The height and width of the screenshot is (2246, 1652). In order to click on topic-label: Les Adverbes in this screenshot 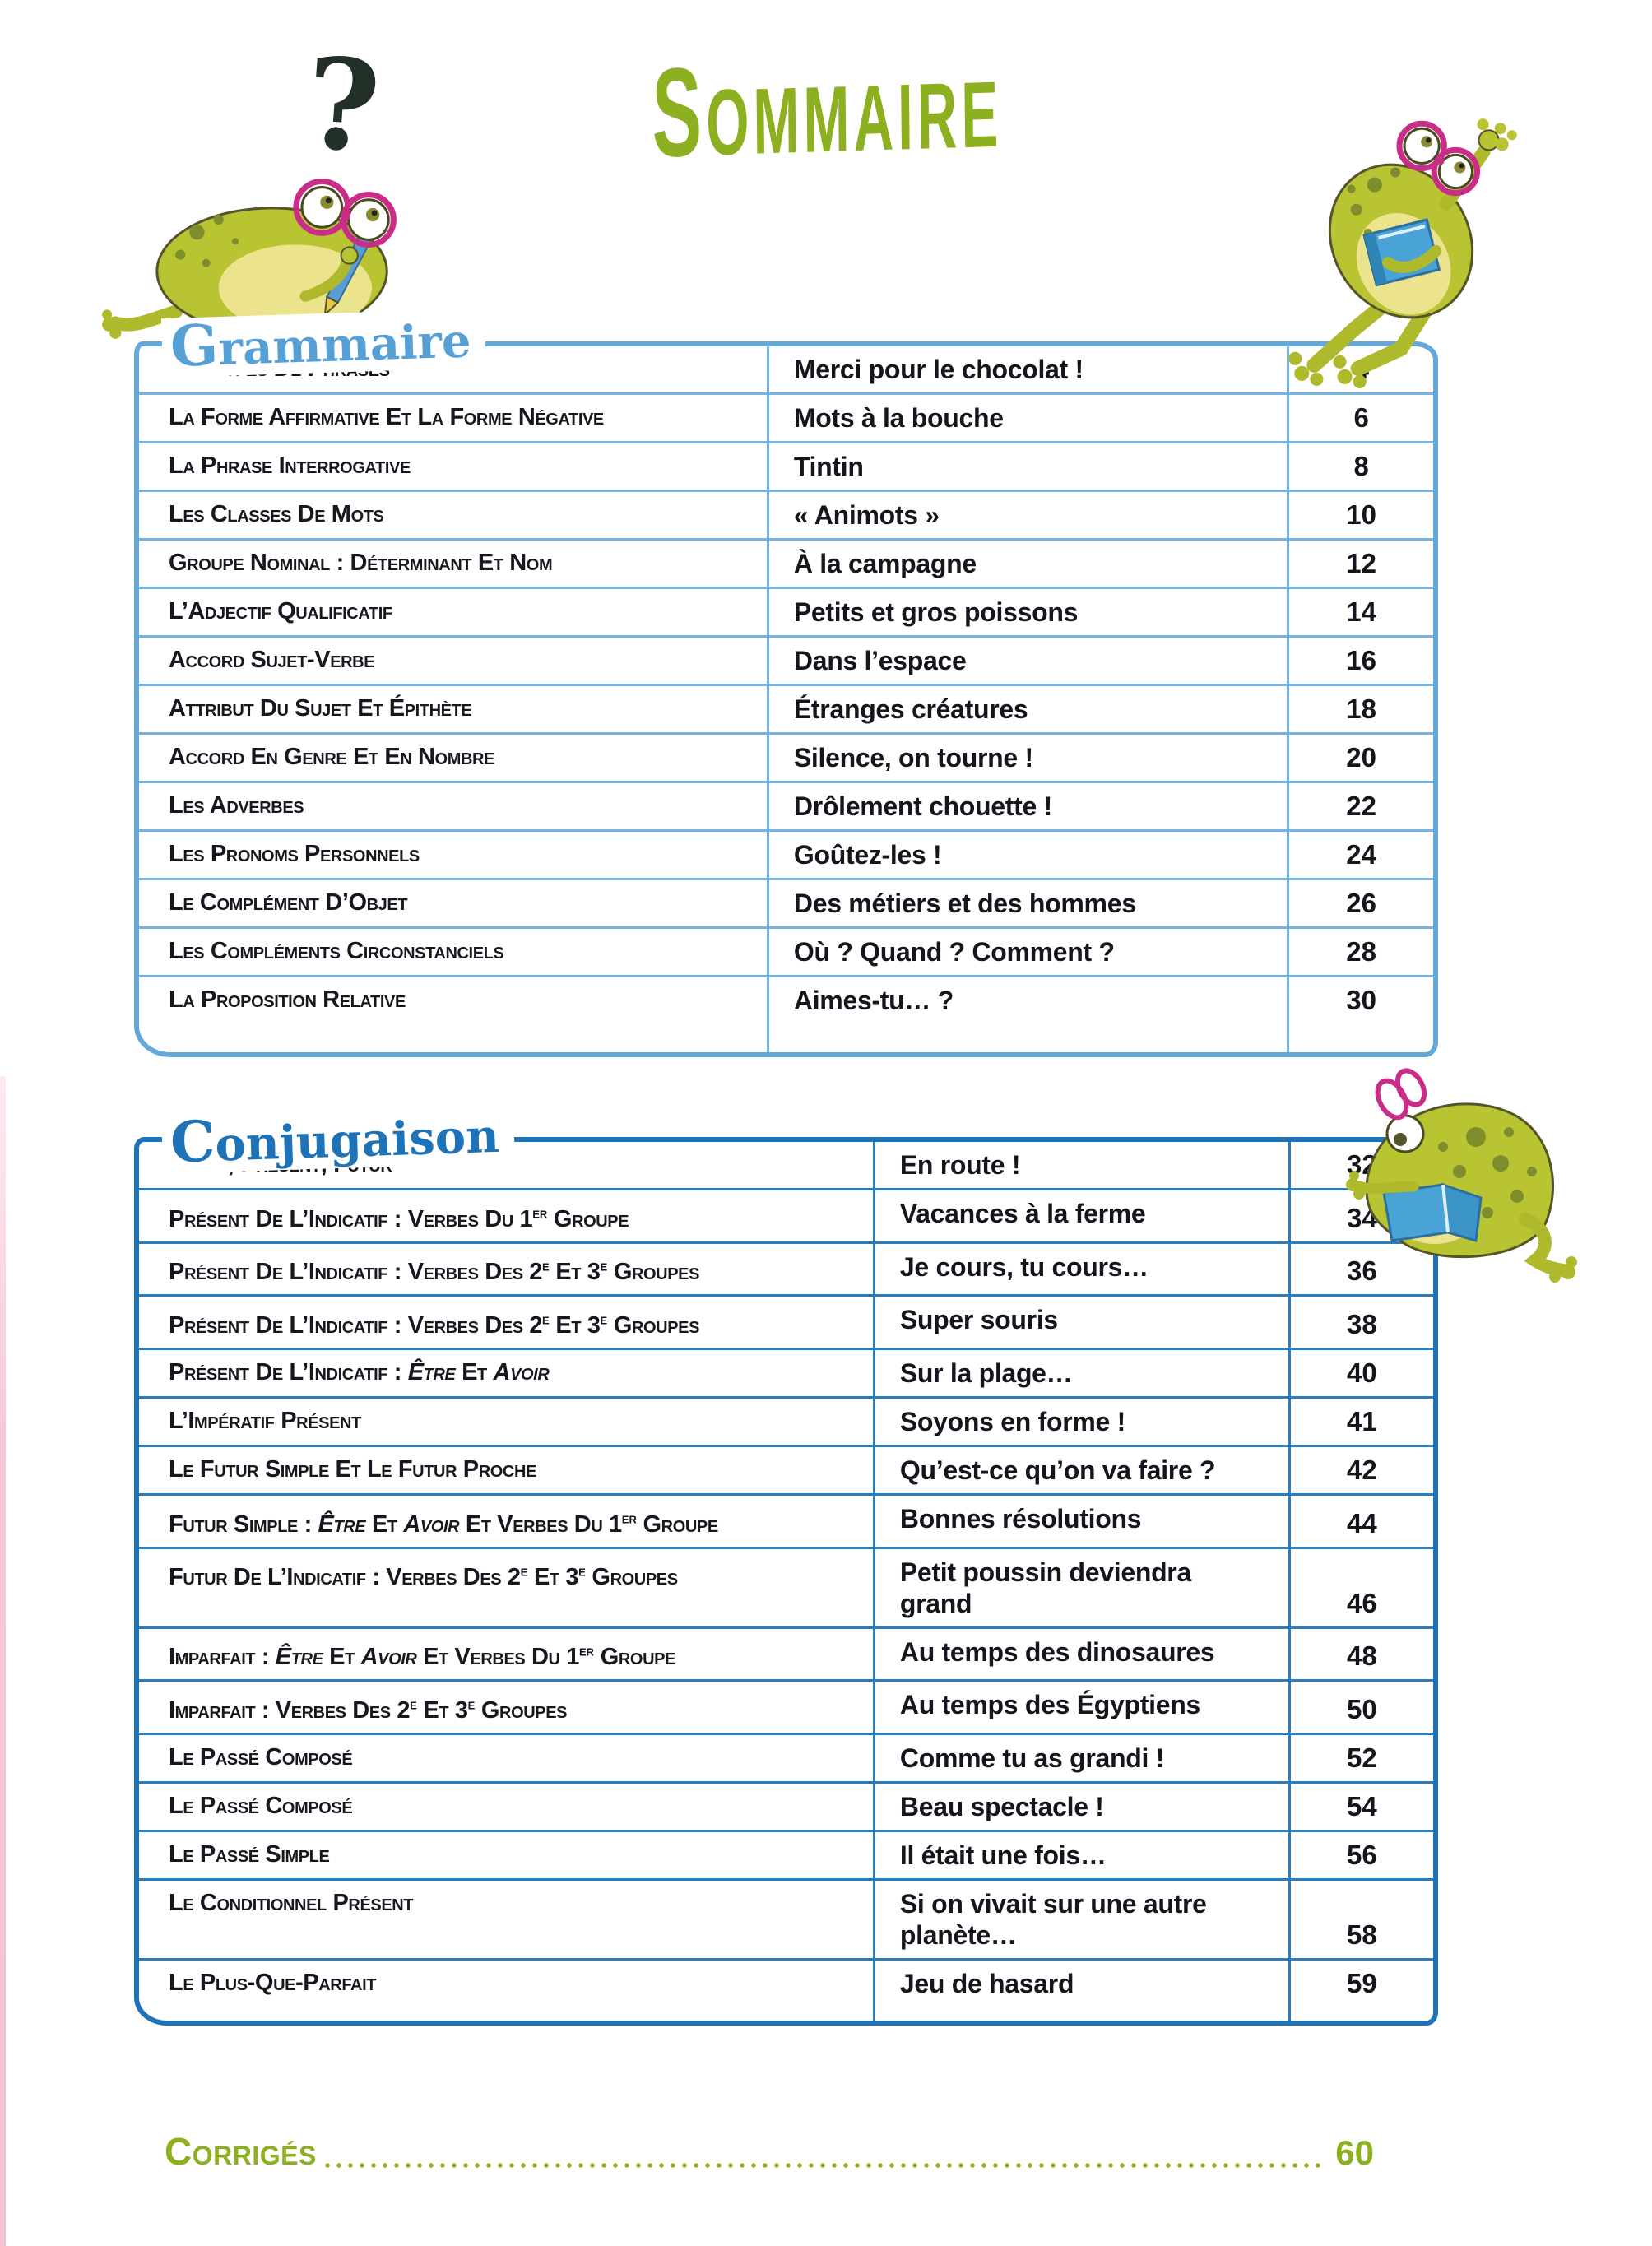, I will do `click(236, 805)`.